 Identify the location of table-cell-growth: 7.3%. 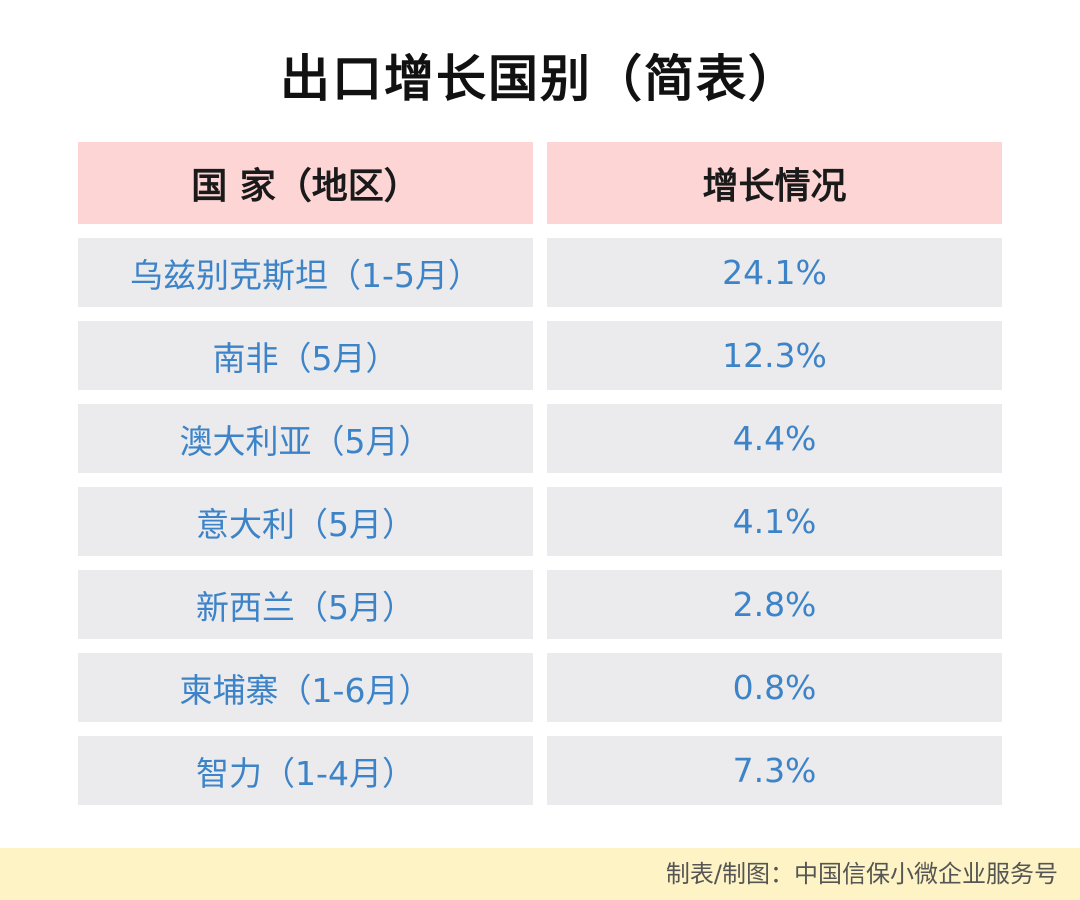
(774, 770).